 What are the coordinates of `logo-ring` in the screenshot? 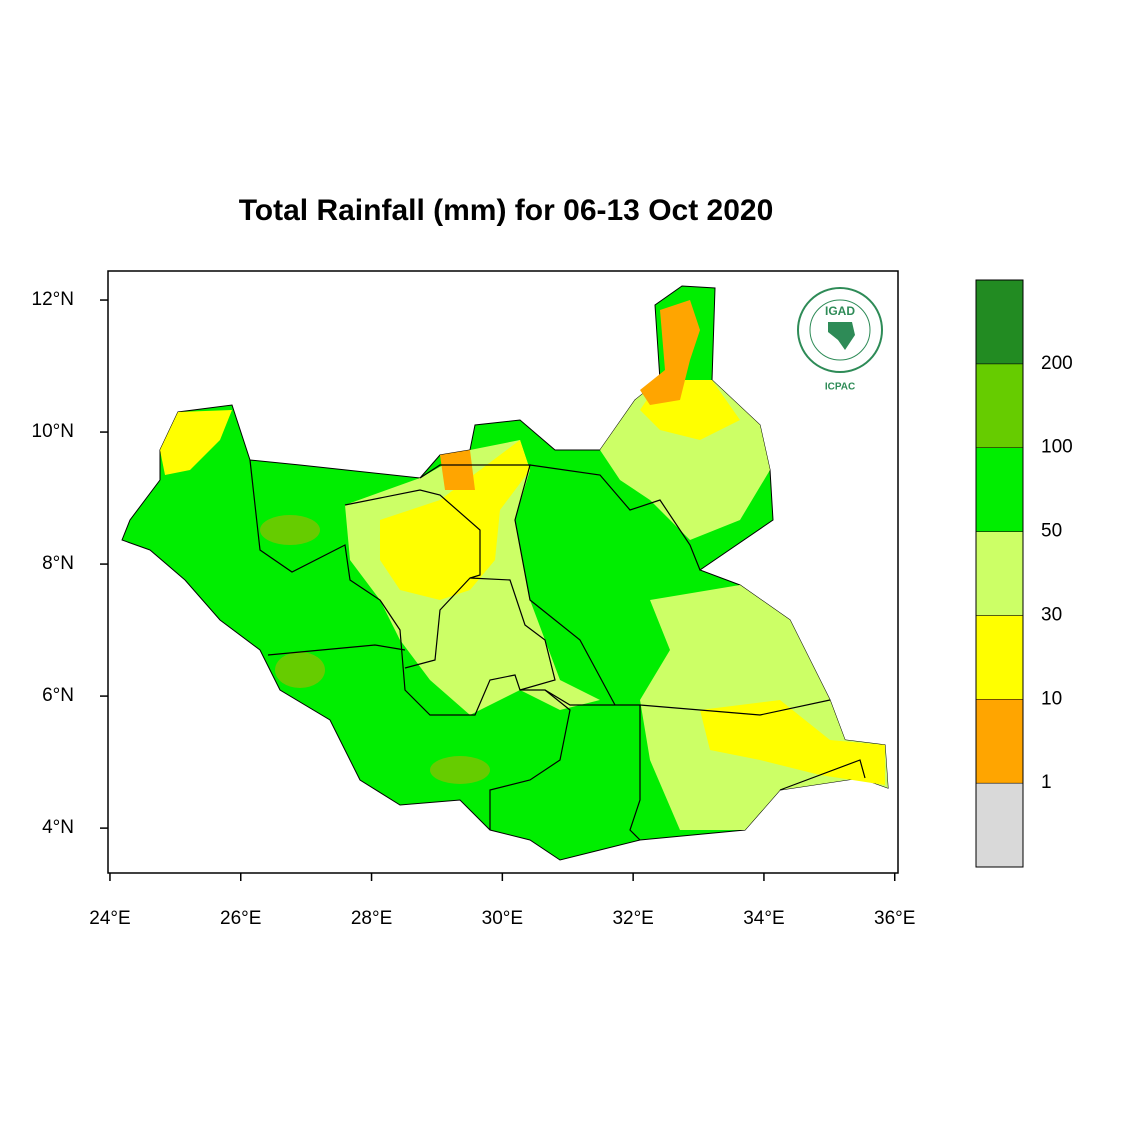 It's located at (840, 330).